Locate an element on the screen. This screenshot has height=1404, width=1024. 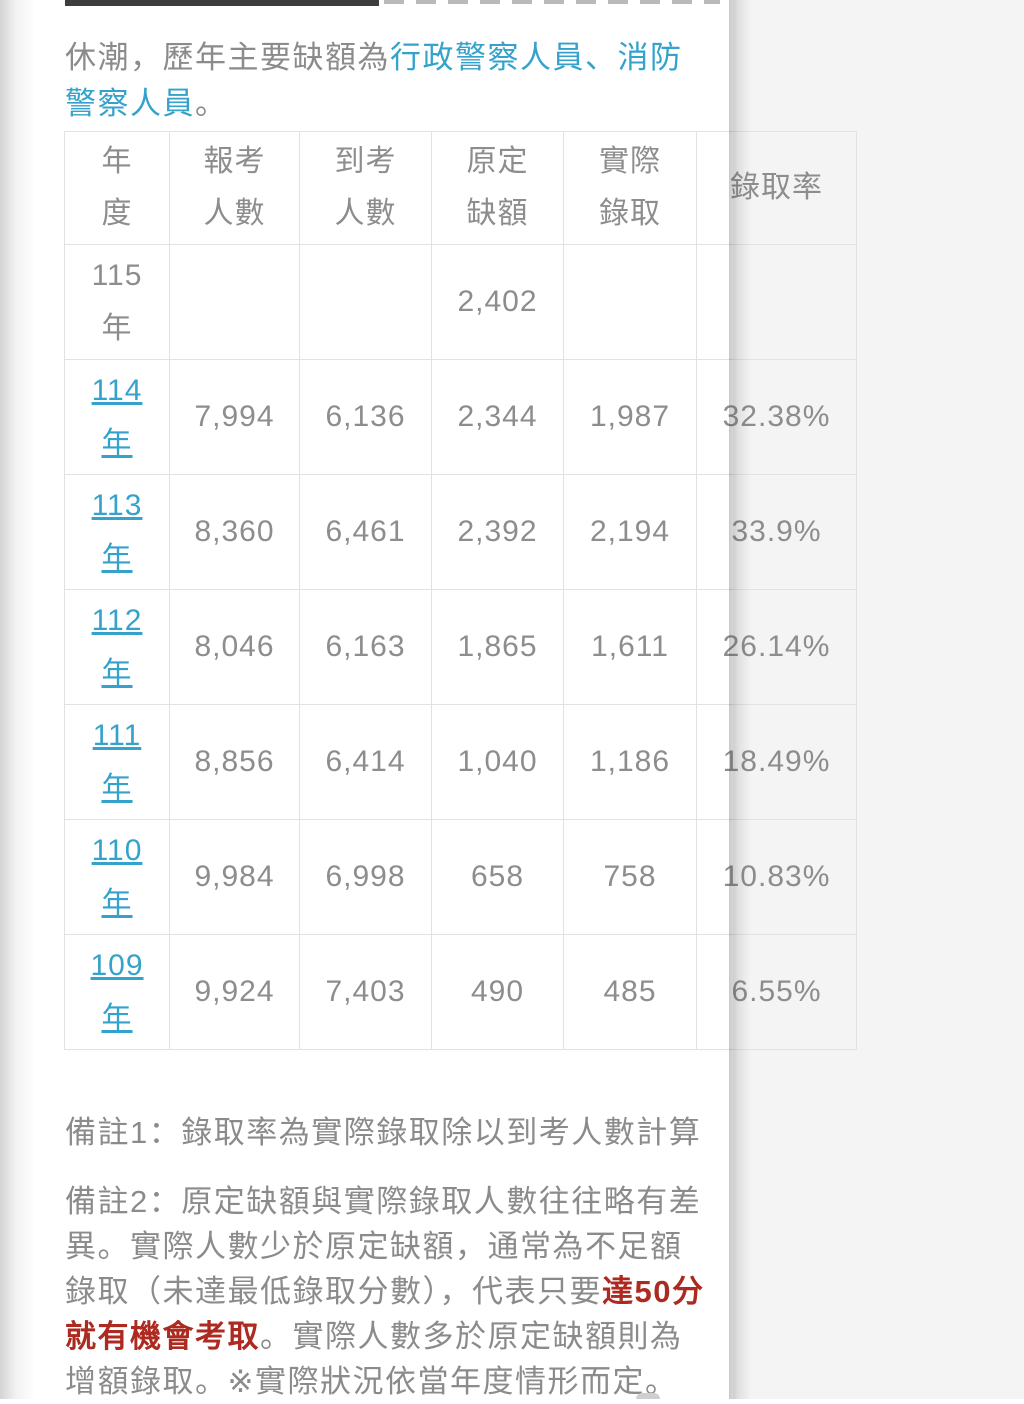
intro-paragraph: 休潮，歷年主要缺額為行政警察人員、消防警察人員。 is located at coordinates (380, 81).